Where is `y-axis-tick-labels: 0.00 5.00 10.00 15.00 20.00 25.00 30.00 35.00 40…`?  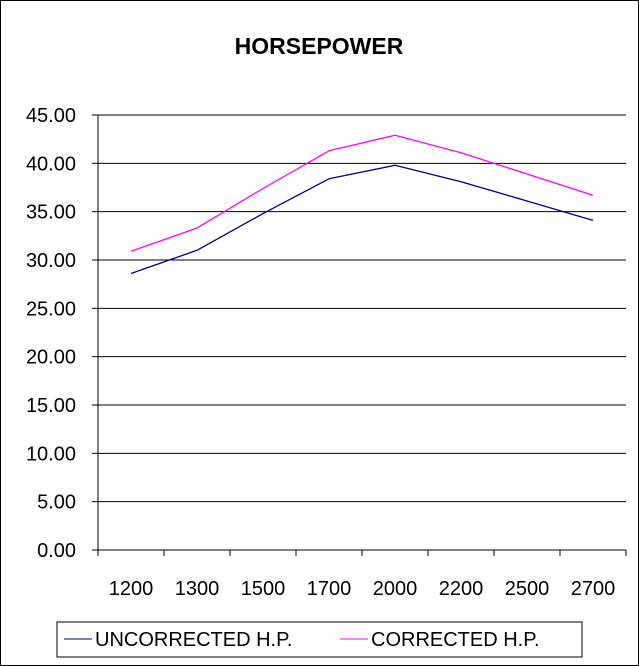 y-axis-tick-labels: 0.00 5.00 10.00 15.00 20.00 25.00 30.00 35.00 40… is located at coordinates (51, 333).